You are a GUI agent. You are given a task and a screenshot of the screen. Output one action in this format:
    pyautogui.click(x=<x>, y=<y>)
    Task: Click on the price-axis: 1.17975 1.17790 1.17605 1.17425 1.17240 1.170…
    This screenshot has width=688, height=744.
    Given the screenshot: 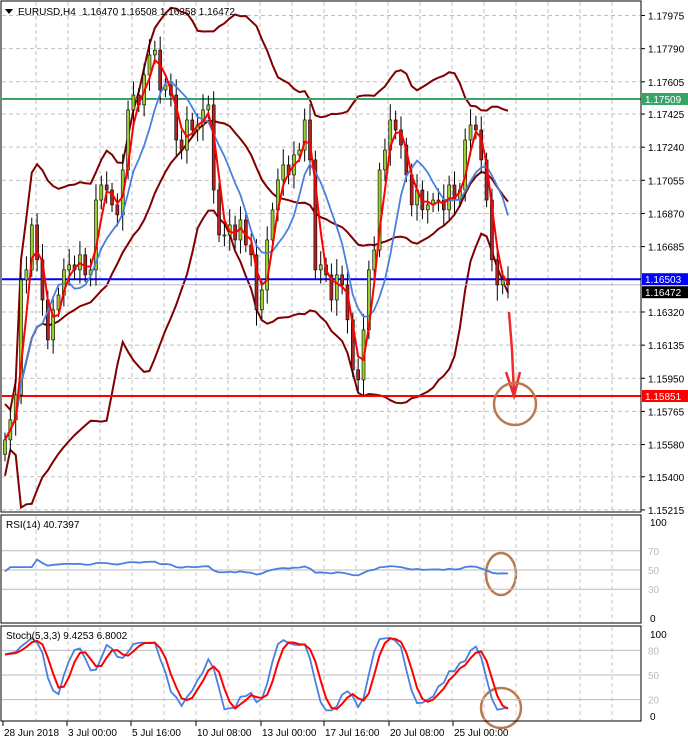 What is the action you would take?
    pyautogui.click(x=663, y=264)
    